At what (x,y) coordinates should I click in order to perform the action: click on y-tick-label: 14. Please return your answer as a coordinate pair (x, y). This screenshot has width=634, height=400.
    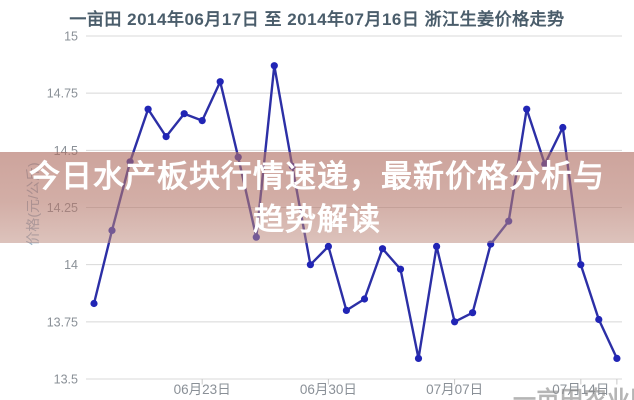
    Looking at the image, I should click on (71, 265).